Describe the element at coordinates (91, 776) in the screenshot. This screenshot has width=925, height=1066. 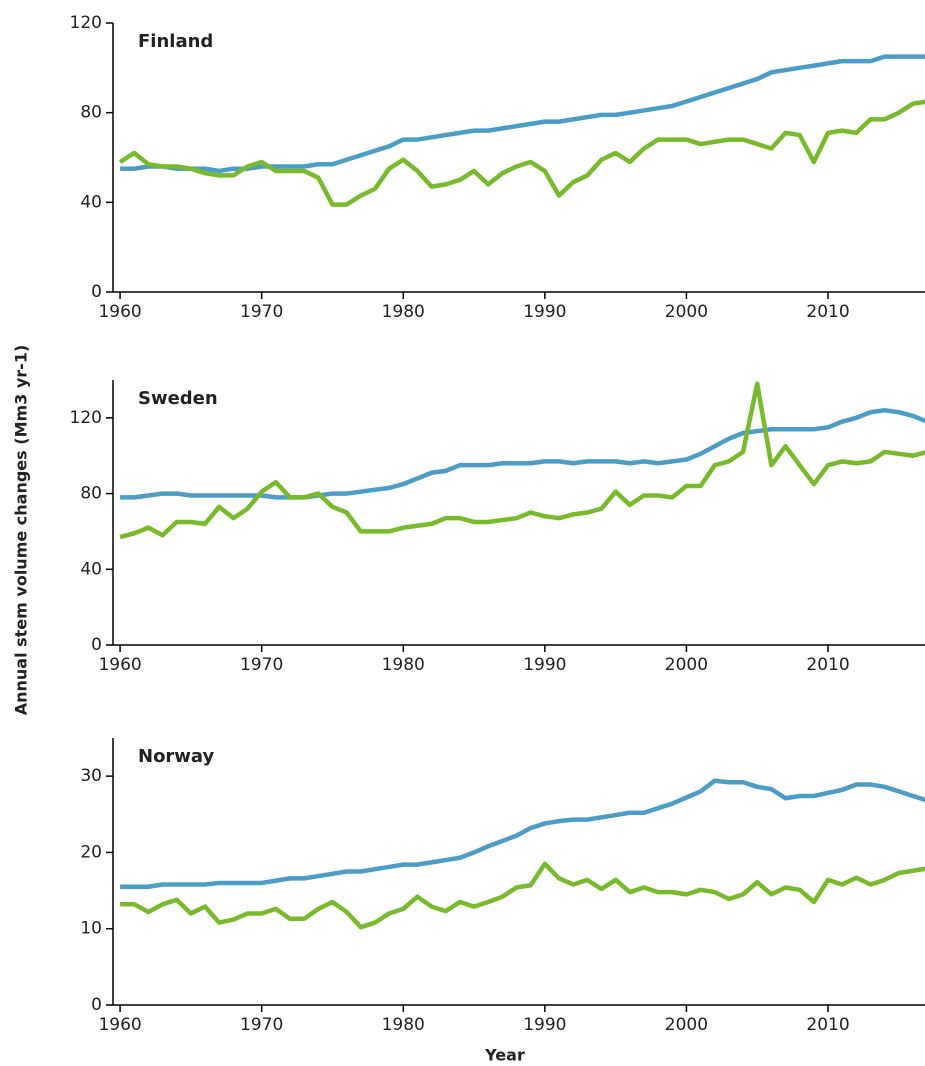
I see `y-tick-label: 30` at that location.